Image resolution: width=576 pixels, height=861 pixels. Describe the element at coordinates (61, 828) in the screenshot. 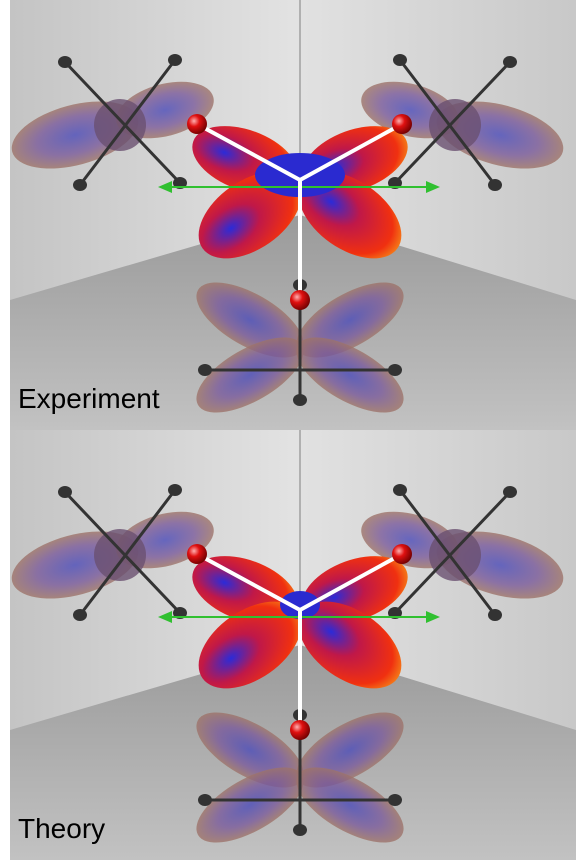

I see `panel-label: Theory` at that location.